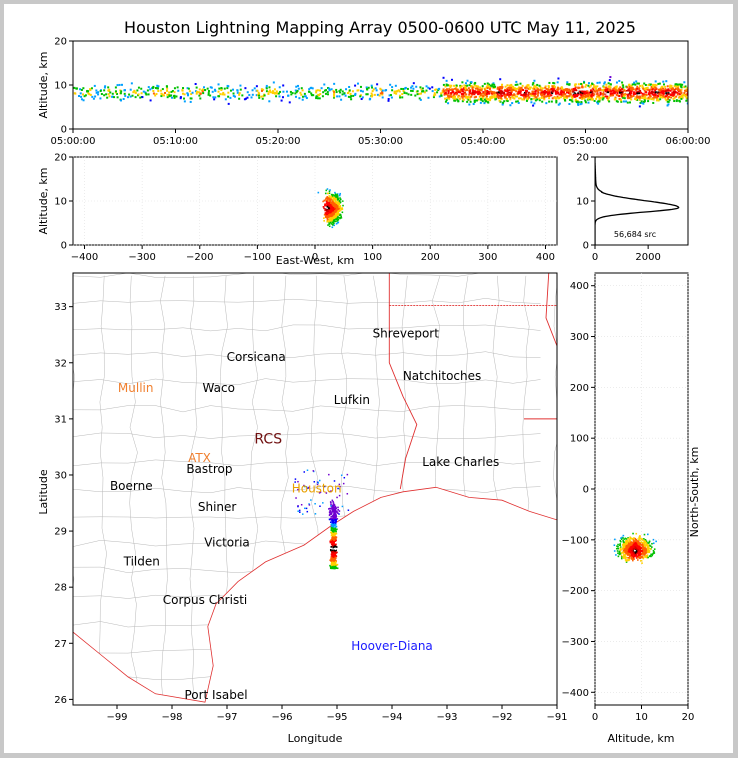 The height and width of the screenshot is (758, 738). Describe the element at coordinates (640, 738) in the screenshot. I see `north-south-xlabel: Altitude, km` at that location.